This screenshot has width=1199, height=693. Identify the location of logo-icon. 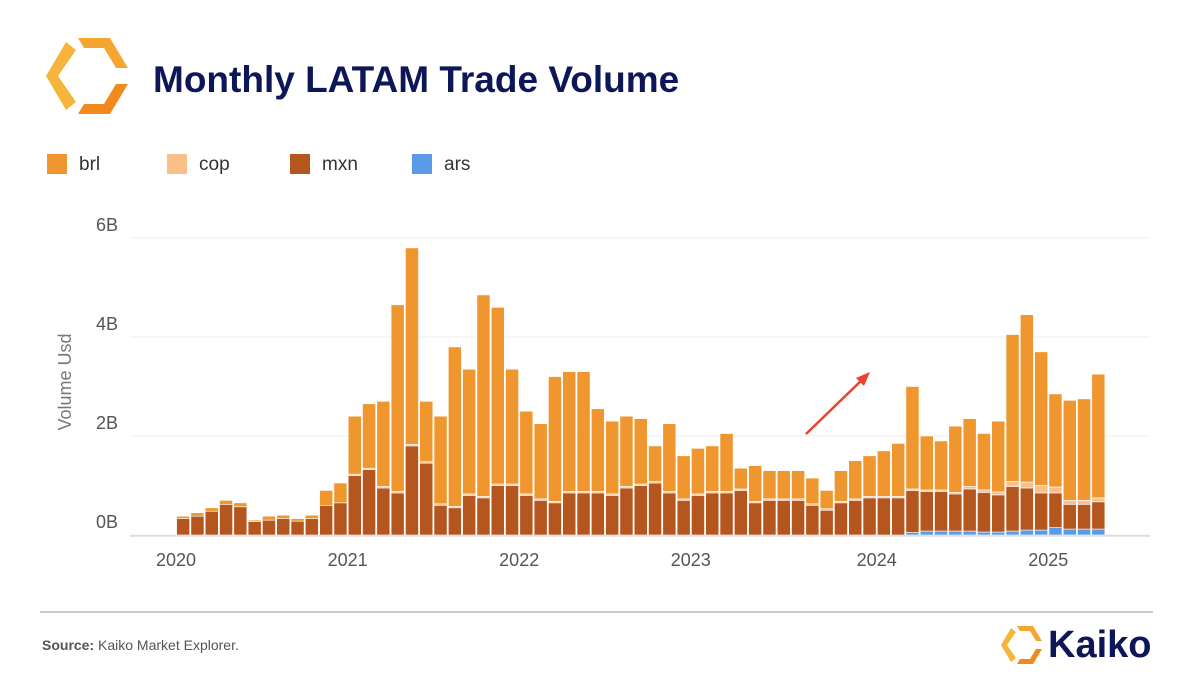
(87, 76).